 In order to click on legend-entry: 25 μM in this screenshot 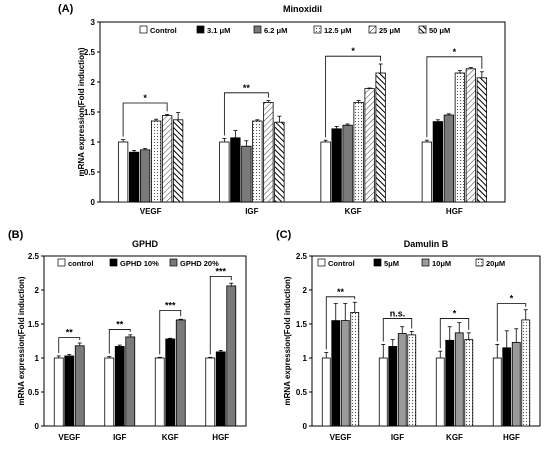, I will do `click(389, 30)`.